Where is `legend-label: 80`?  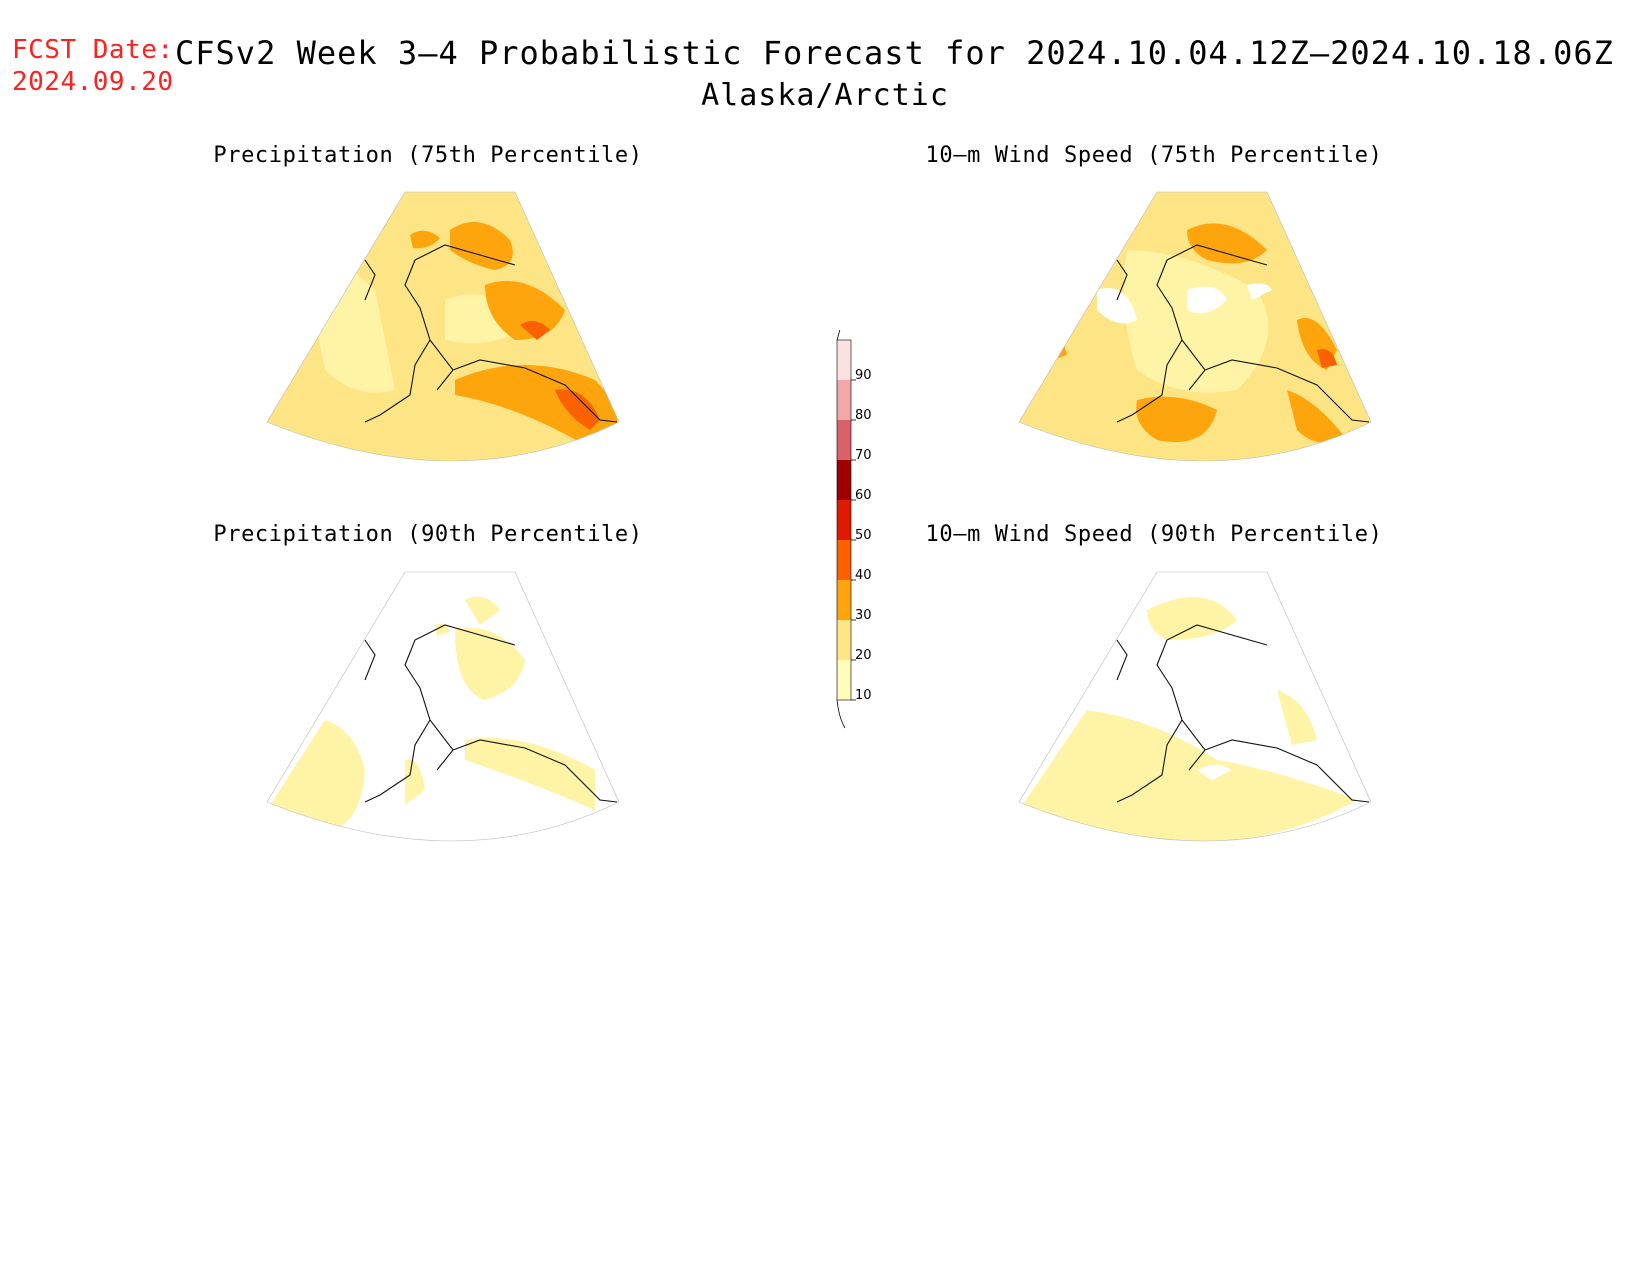 legend-label: 80 is located at coordinates (863, 415).